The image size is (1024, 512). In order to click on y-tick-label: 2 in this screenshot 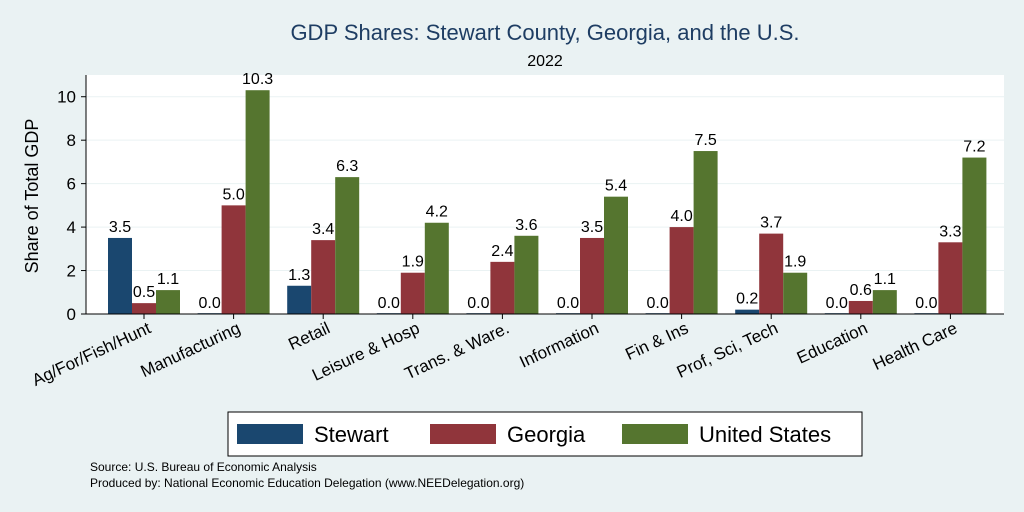, I will do `click(71, 271)`.